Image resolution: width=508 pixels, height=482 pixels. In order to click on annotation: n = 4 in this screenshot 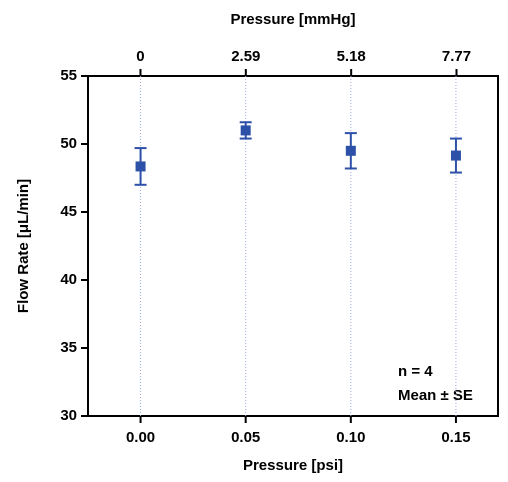, I will do `click(415, 371)`.